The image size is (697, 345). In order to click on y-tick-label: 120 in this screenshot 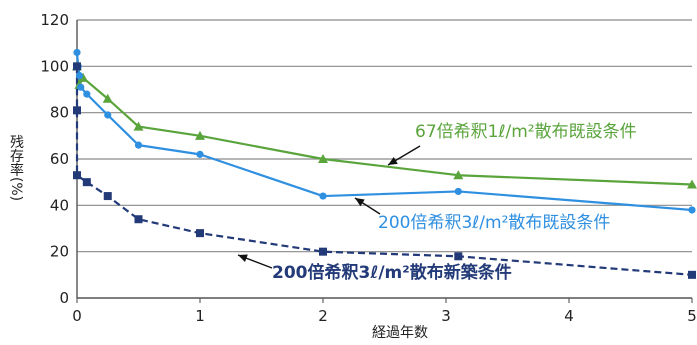, I will do `click(54, 20)`.